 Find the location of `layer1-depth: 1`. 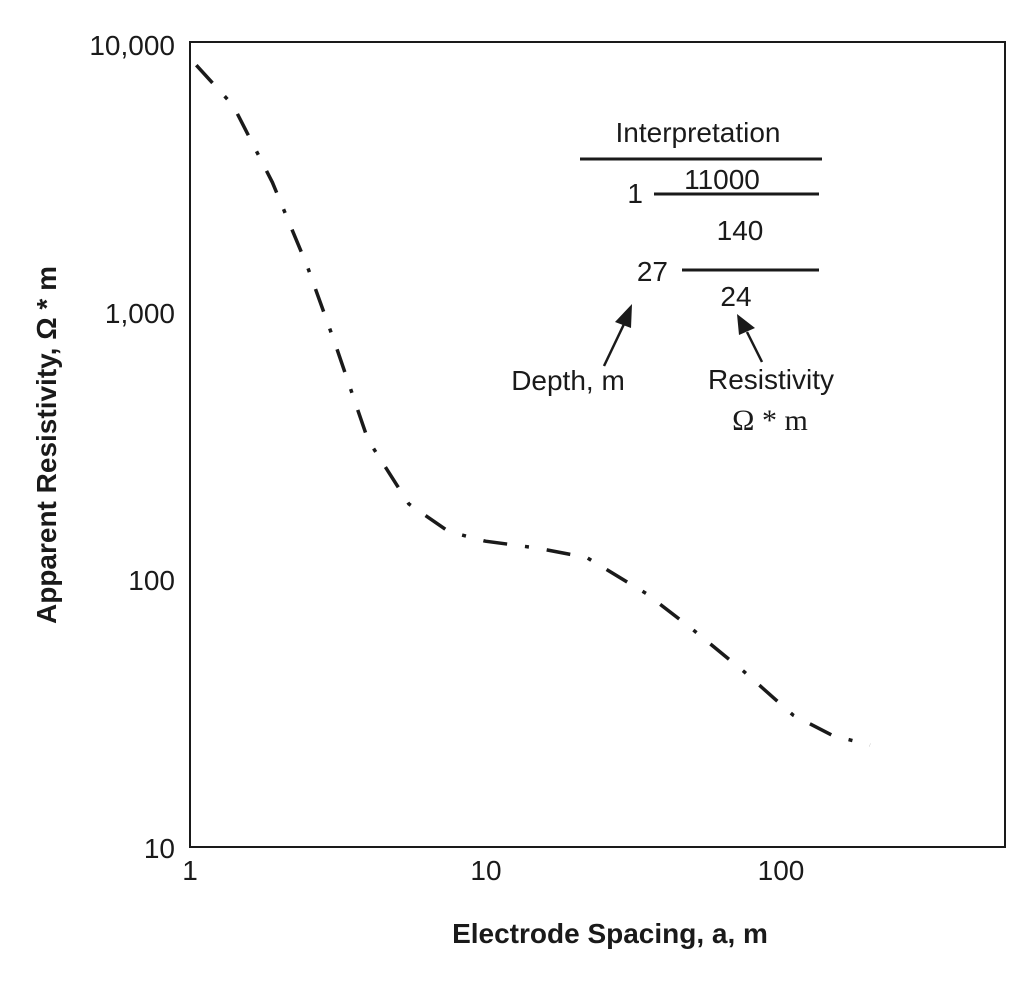

layer1-depth: 1 is located at coordinates (635, 193).